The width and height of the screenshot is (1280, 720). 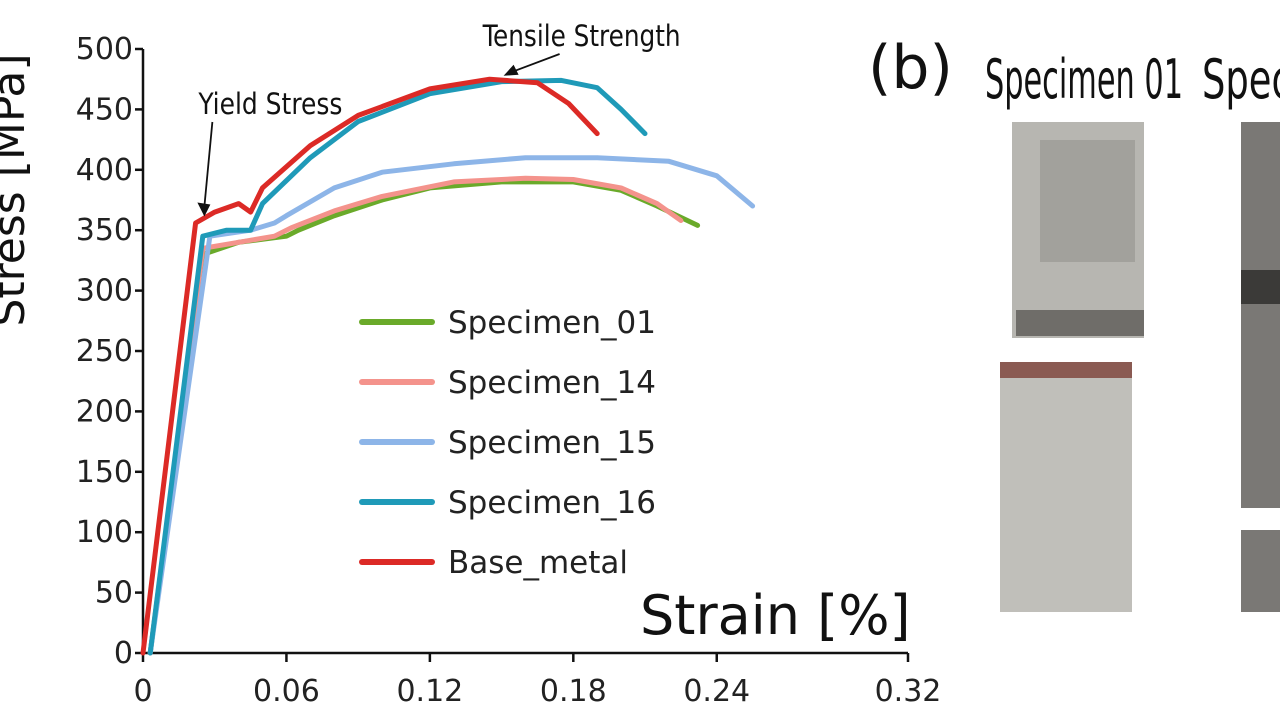 I want to click on x-tick-label: 0.32, so click(x=908, y=691).